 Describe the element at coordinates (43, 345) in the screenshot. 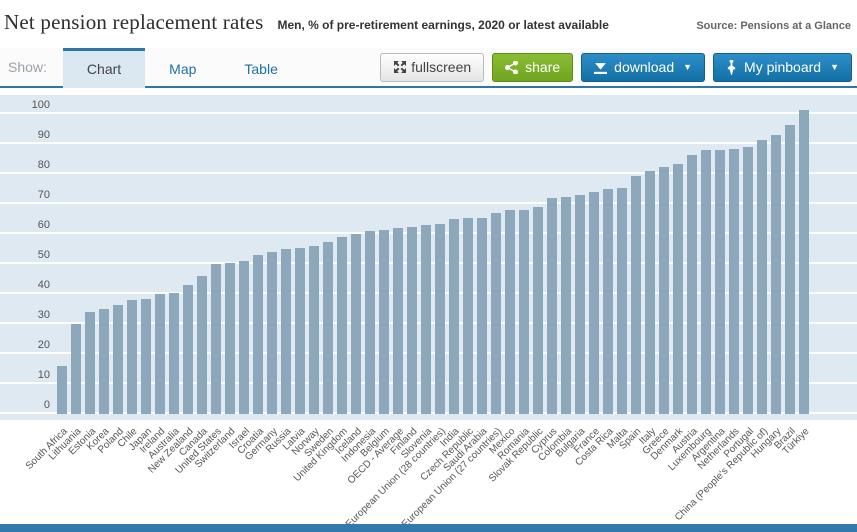

I see `y-axis-tick: 20` at that location.